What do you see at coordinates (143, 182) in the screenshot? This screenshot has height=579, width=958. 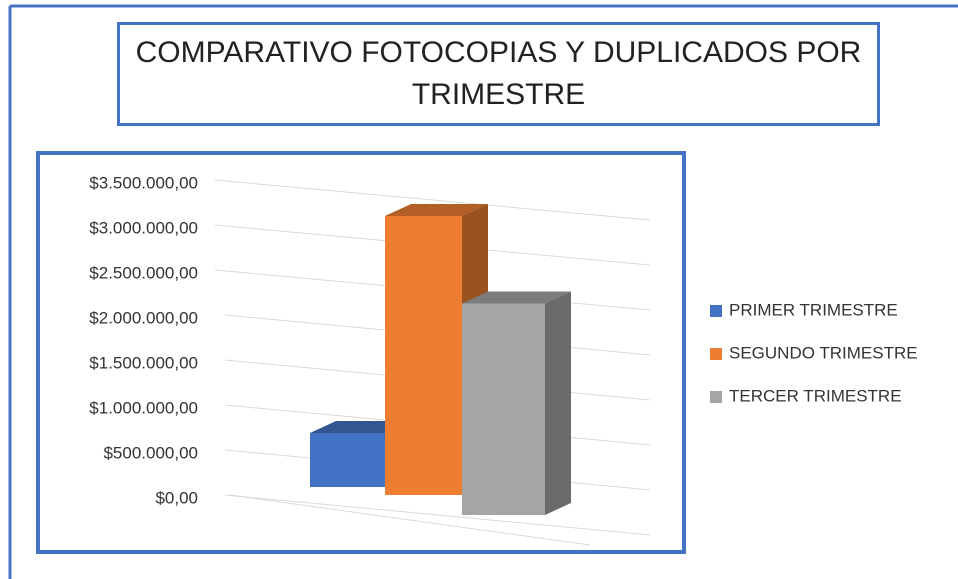 I see `y-tick-label: $3.500.000,00` at bounding box center [143, 182].